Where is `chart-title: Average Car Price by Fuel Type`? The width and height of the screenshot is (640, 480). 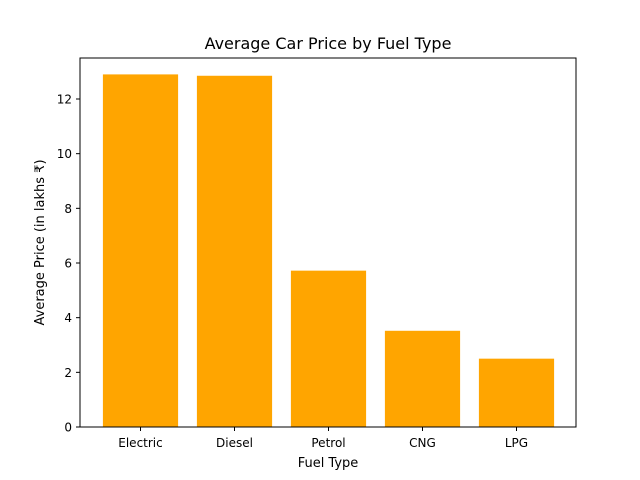
chart-title: Average Car Price by Fuel Type is located at coordinates (328, 43).